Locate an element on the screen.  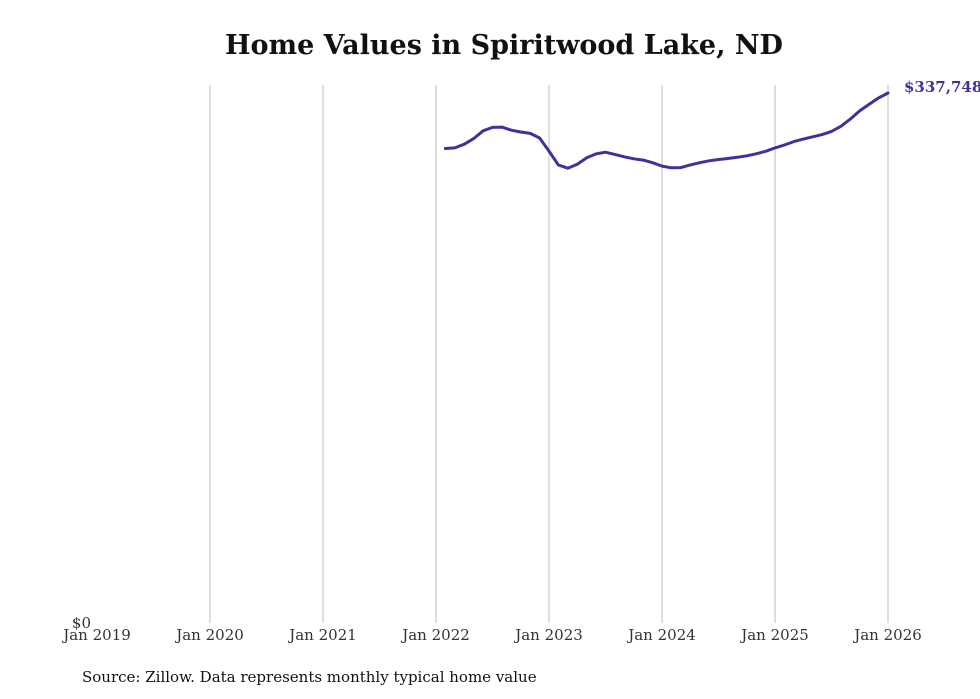
series-line is located at coordinates (666, 130).